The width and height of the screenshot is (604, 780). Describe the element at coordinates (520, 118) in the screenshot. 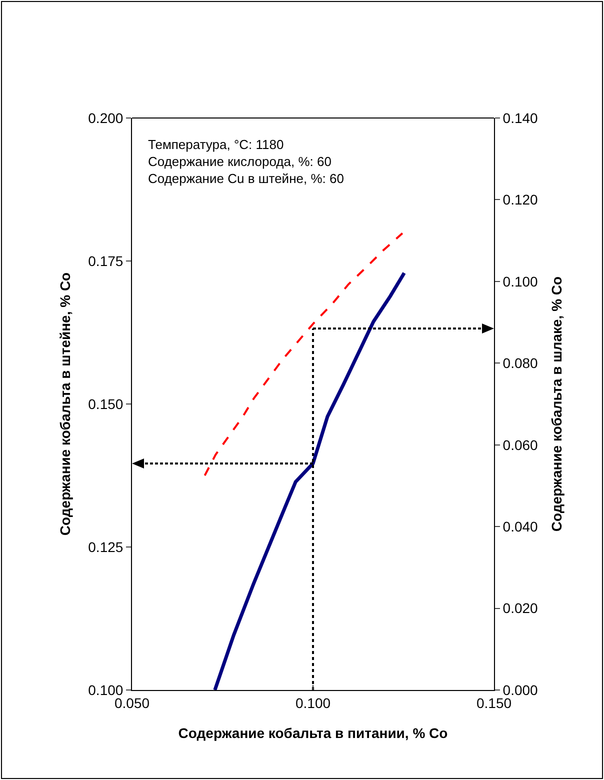

I see `y2-tick-label: 0.140` at that location.